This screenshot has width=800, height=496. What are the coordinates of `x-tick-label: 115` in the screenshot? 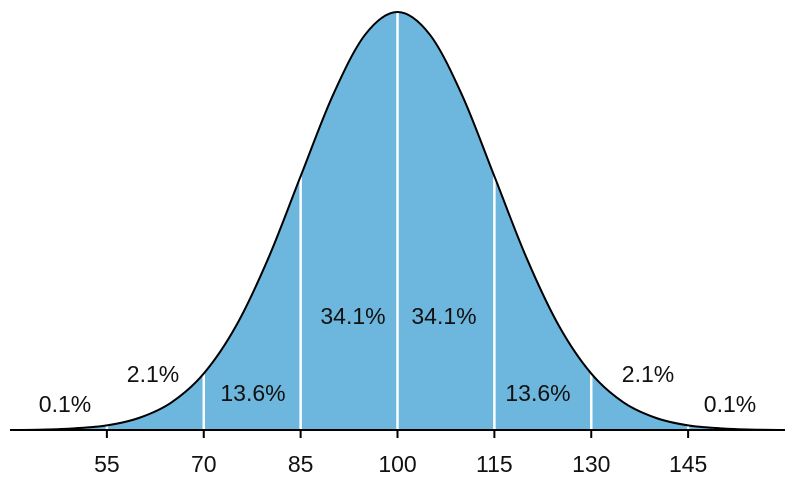 It's located at (494, 464).